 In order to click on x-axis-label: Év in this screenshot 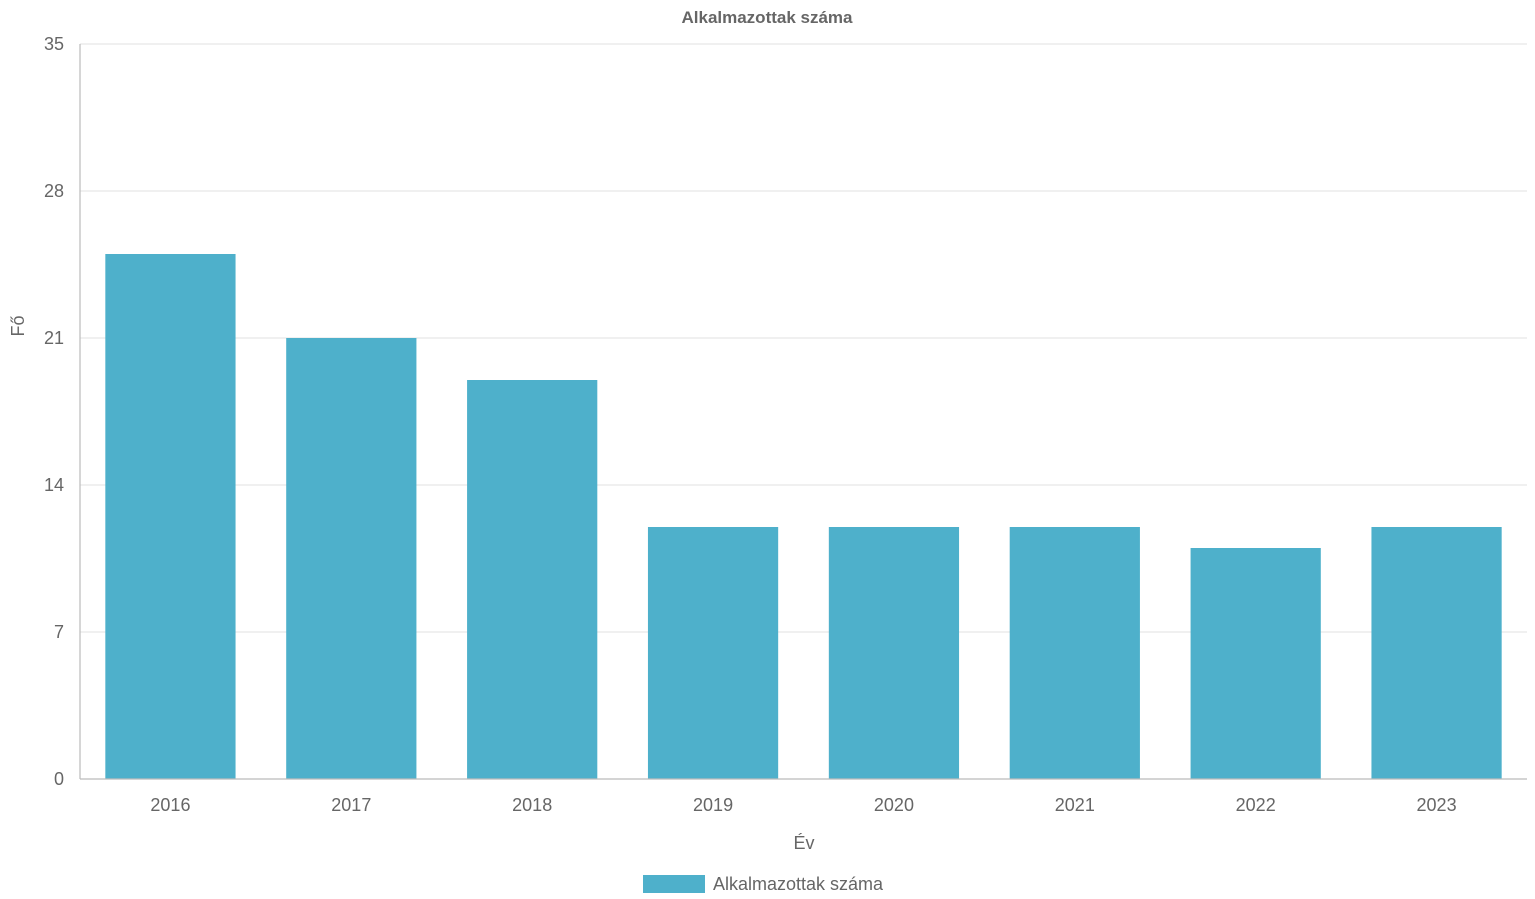, I will do `click(803, 843)`.